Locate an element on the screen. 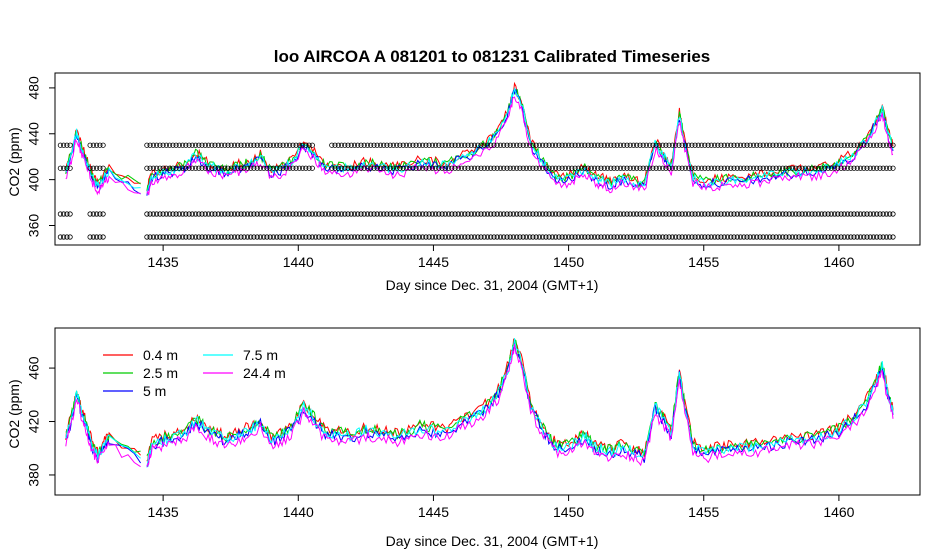  panel-bottom-x-tick-label: 1455 is located at coordinates (703, 512).